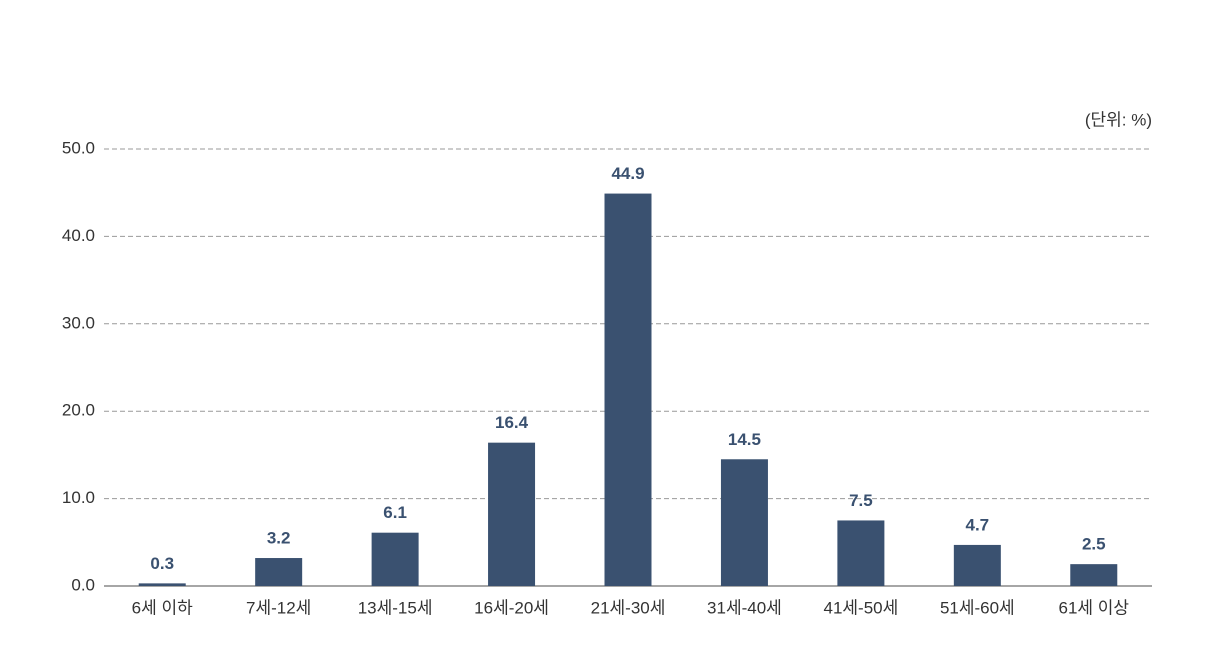 This screenshot has width=1220, height=667. I want to click on x-tick-label: 31세-40세, so click(744, 607).